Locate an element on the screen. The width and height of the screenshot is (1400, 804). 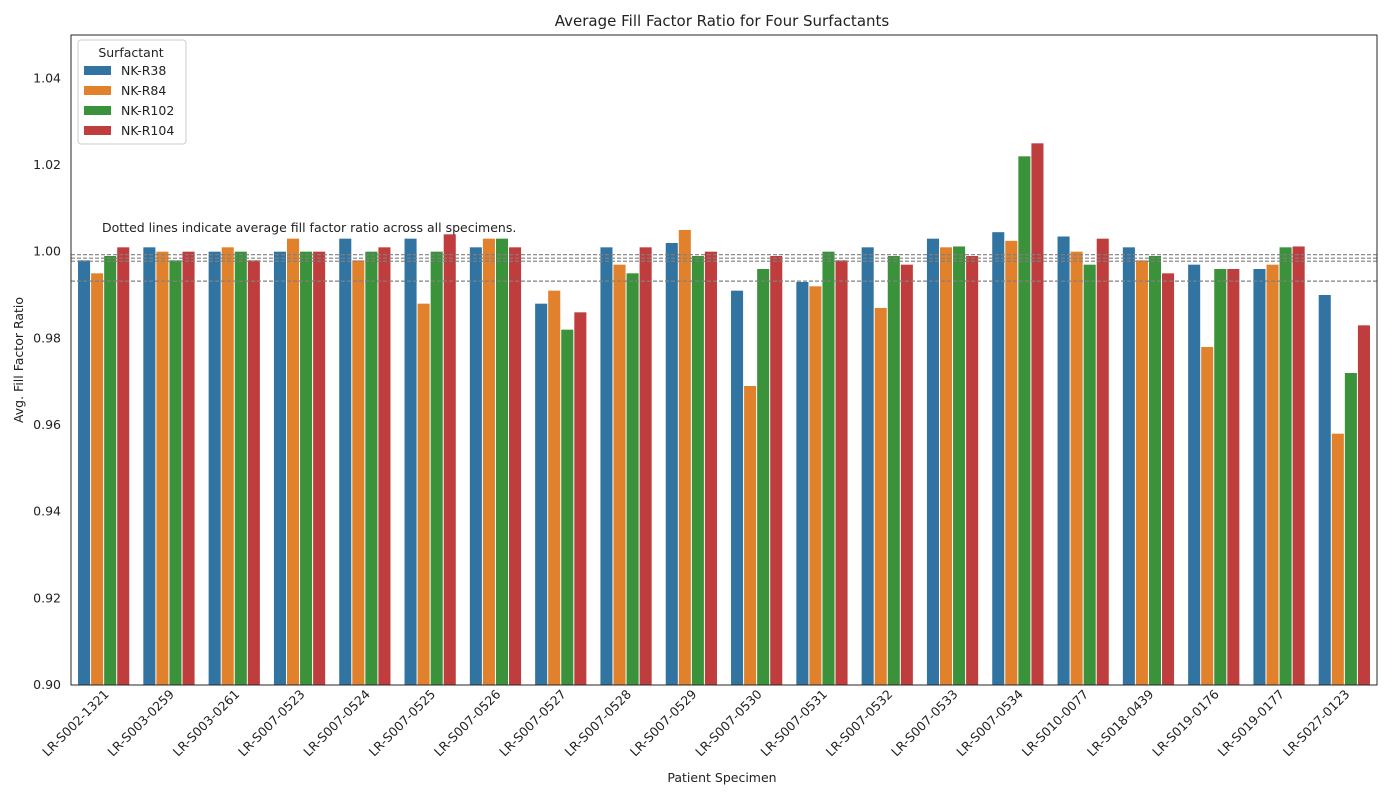
x-tick-label: LR-S007-0524 is located at coordinates (336, 722).